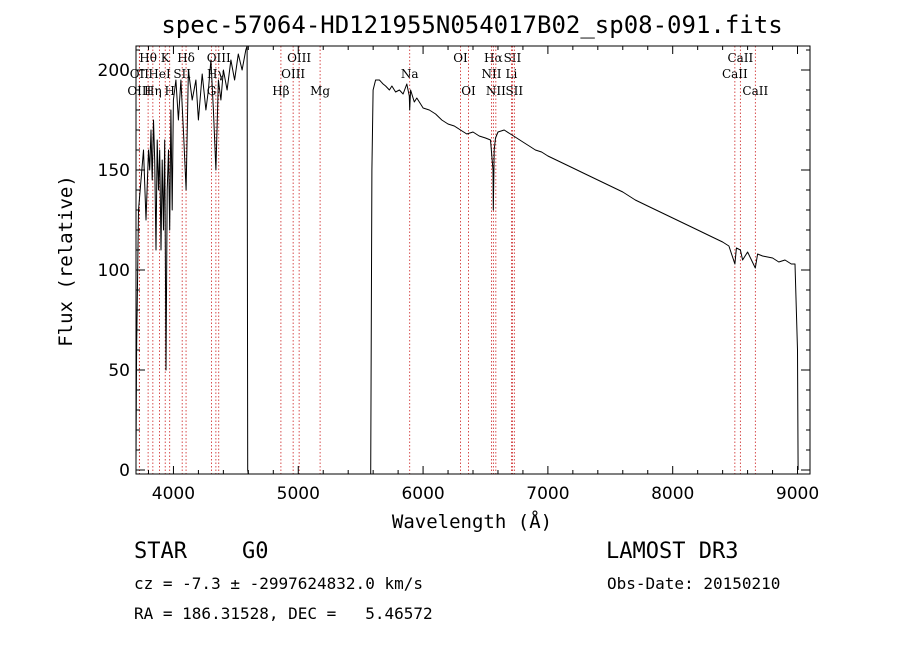 This screenshot has width=900, height=649. What do you see at coordinates (114, 71) in the screenshot?
I see `y-tick-label: 200` at bounding box center [114, 71].